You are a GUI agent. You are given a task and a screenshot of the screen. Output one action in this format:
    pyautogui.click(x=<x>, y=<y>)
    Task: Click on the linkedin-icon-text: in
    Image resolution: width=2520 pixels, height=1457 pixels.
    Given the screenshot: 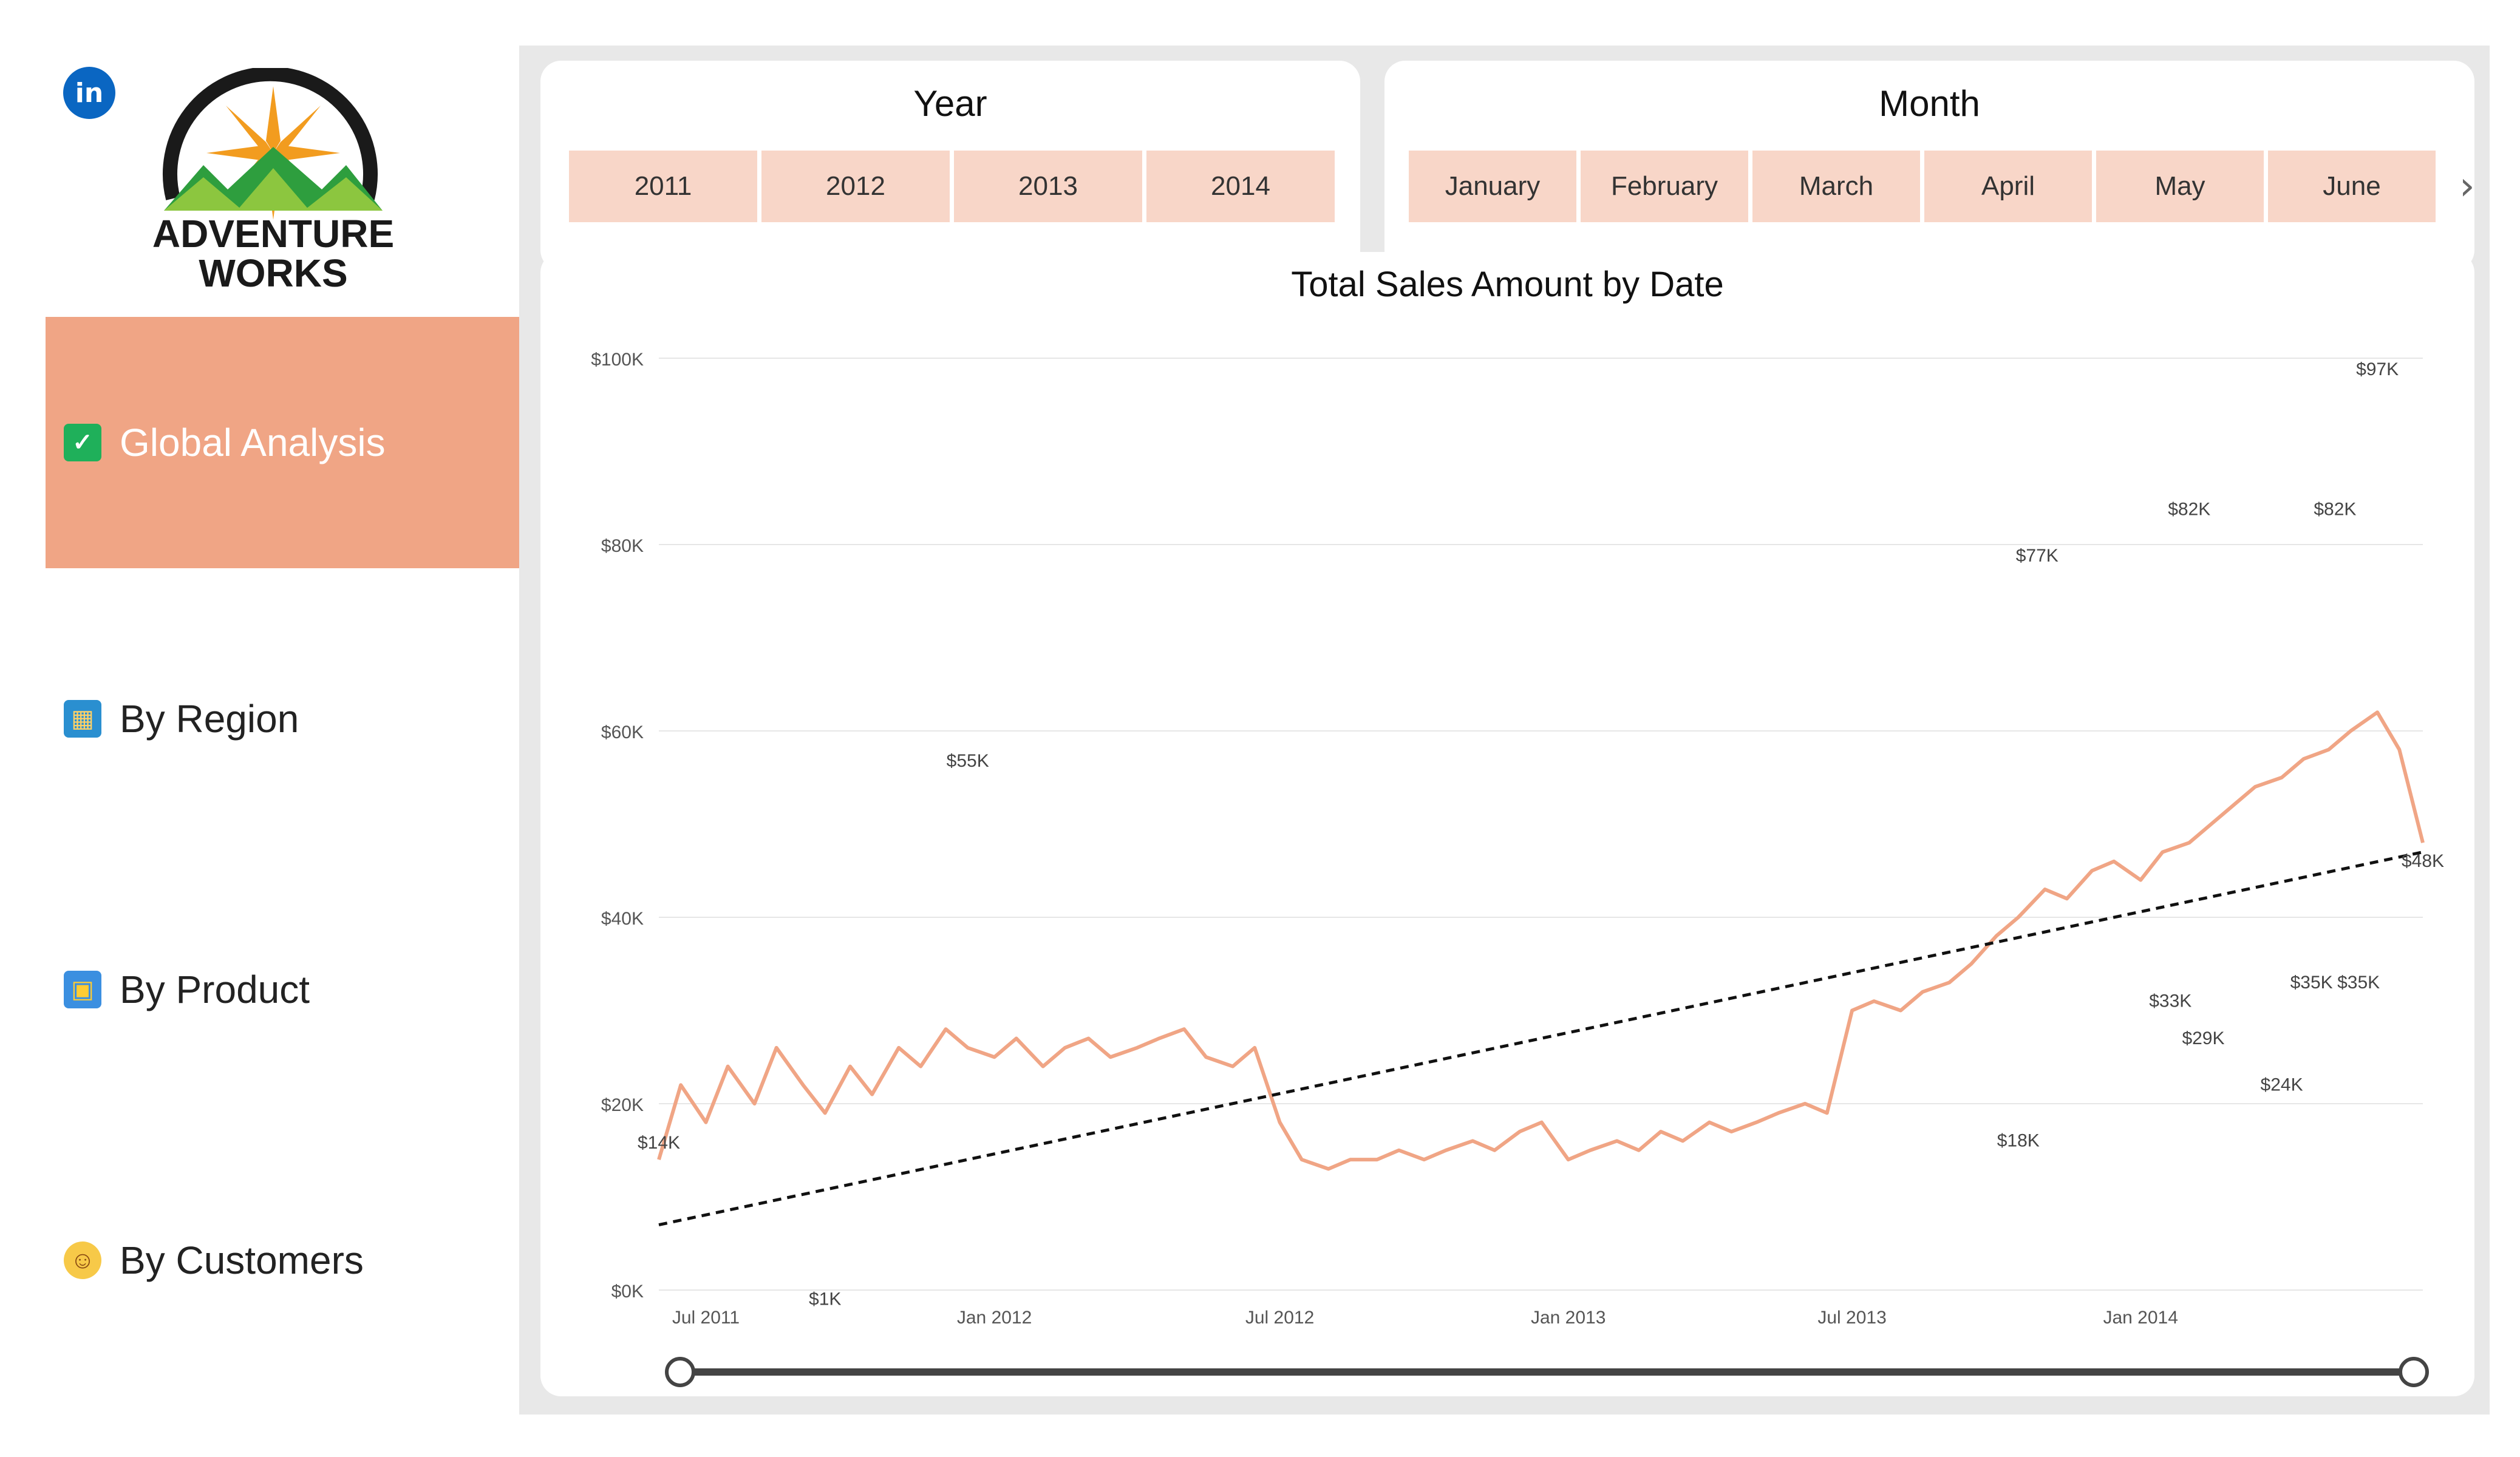 What is the action you would take?
    pyautogui.click(x=89, y=93)
    